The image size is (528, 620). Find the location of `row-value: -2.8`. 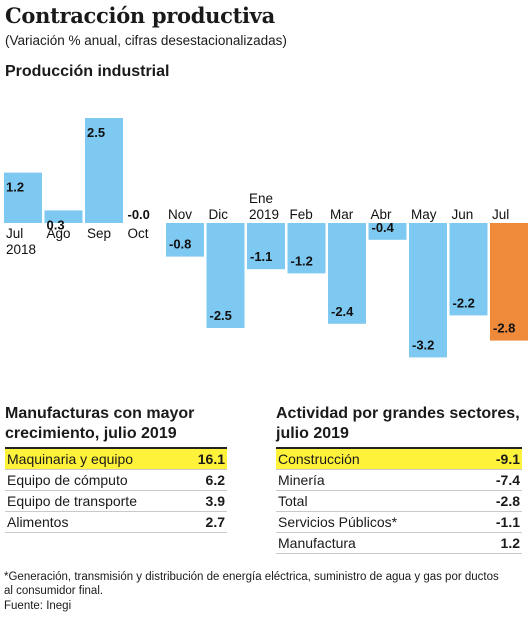

row-value: -2.8 is located at coordinates (507, 501).